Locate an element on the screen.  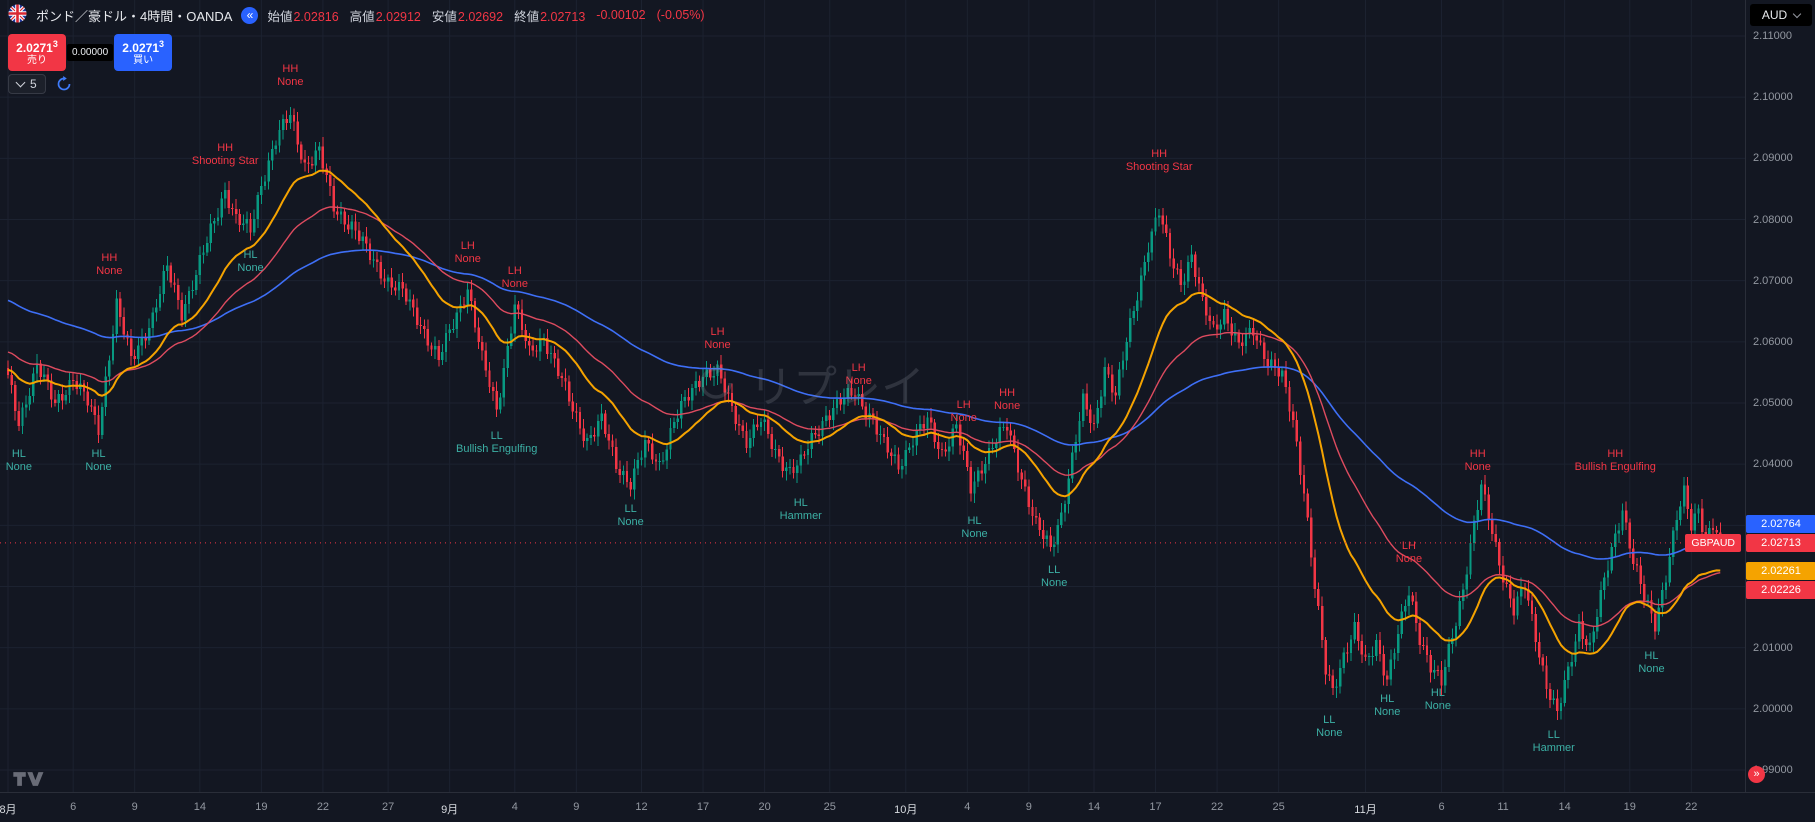
low-value: 2.02692 is located at coordinates (480, 16).